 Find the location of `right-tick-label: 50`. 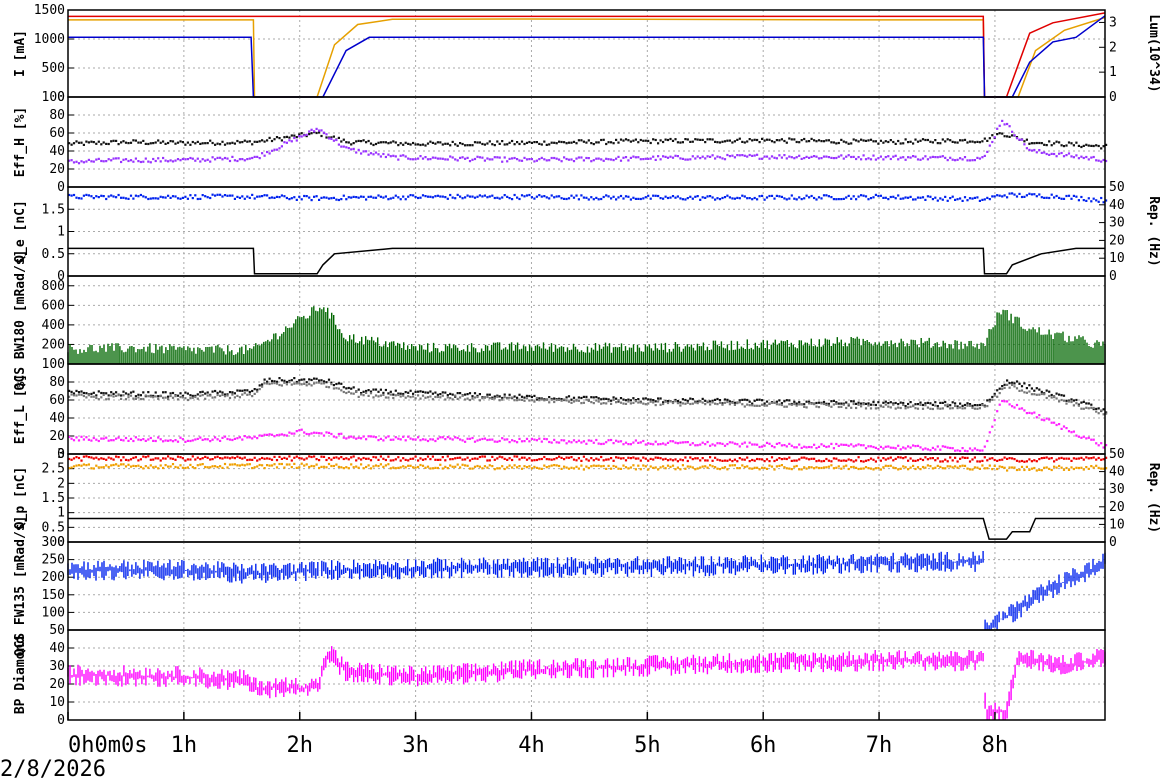

right-tick-label: 50 is located at coordinates (1117, 187).